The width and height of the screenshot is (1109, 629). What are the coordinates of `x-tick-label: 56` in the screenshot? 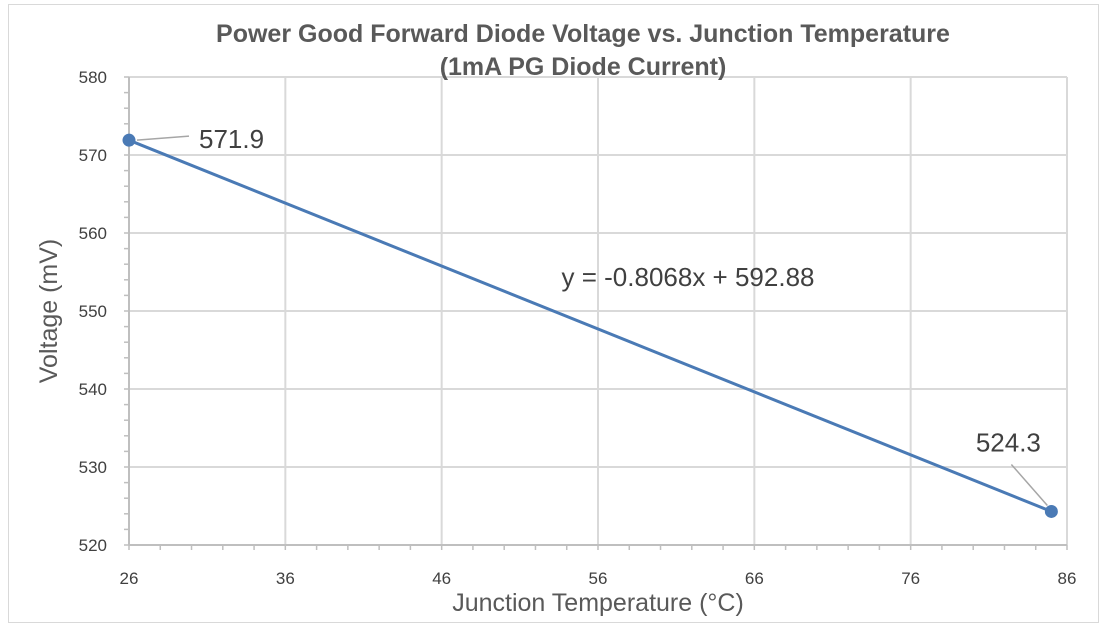 It's located at (598, 578).